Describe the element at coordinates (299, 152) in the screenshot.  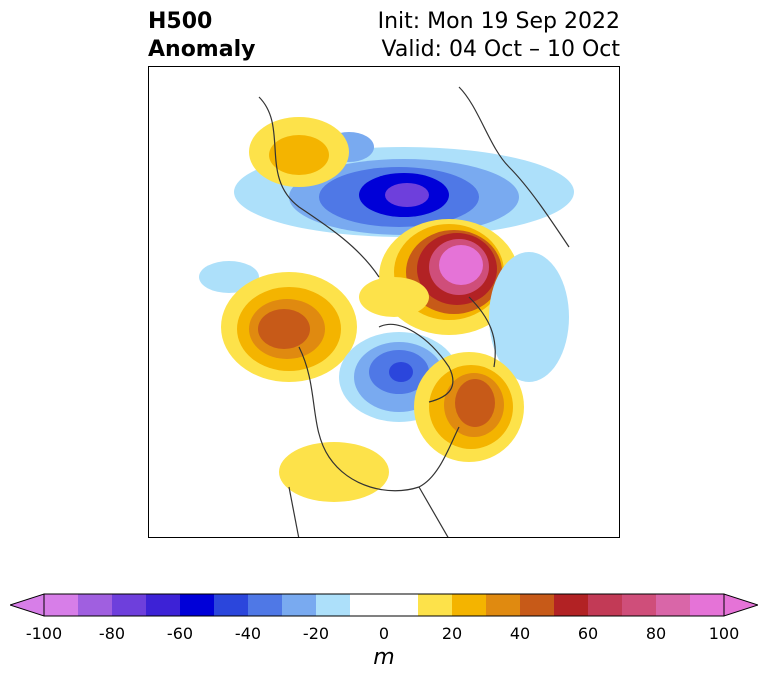
I see `positive-anomaly-europe` at that location.